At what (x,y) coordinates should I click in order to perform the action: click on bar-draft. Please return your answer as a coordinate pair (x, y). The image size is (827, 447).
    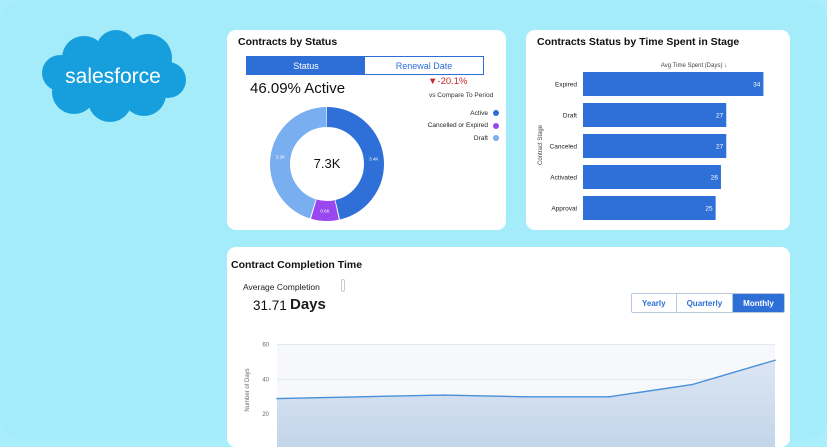
    Looking at the image, I should click on (655, 115).